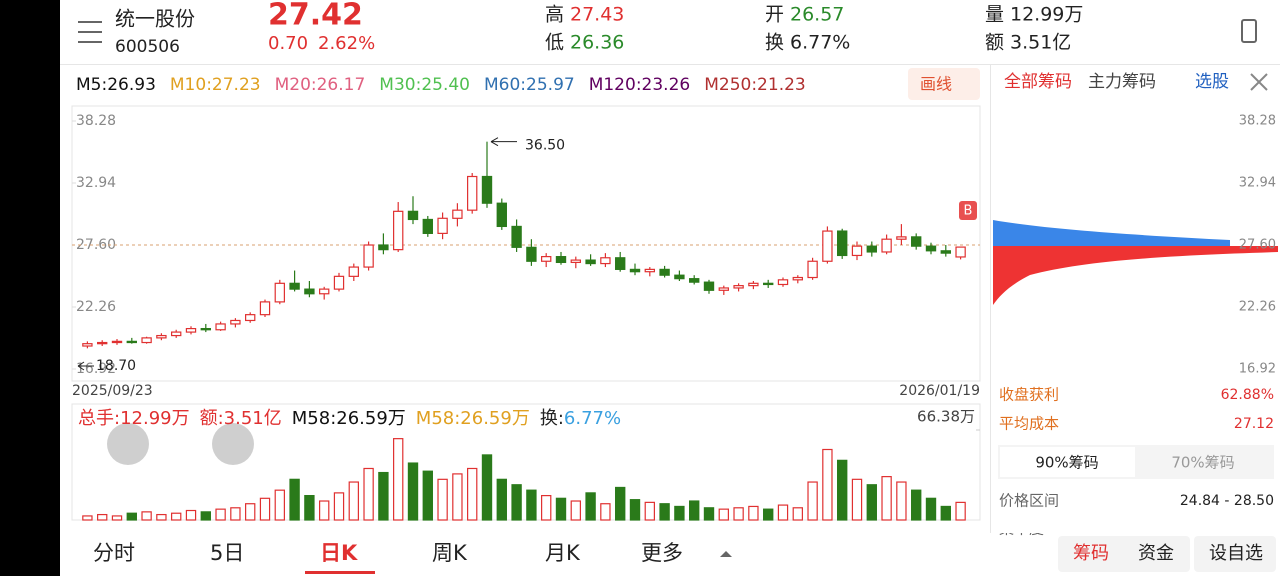 This screenshot has width=1280, height=576. I want to click on close-icon, so click(1259, 82).